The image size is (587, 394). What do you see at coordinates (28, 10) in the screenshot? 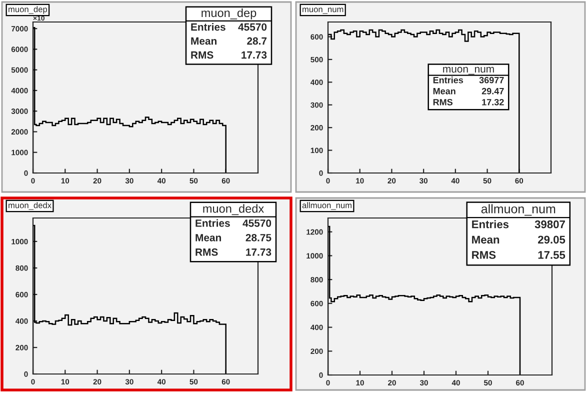
I see `chart-title: muon_dep` at bounding box center [28, 10].